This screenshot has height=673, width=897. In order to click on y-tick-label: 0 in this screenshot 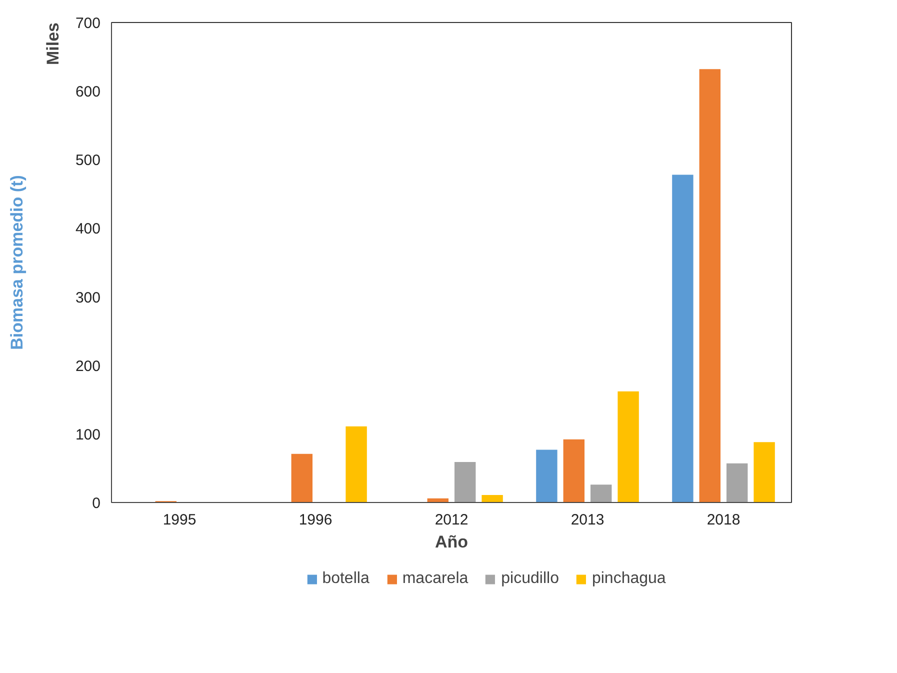, I will do `click(96, 503)`.